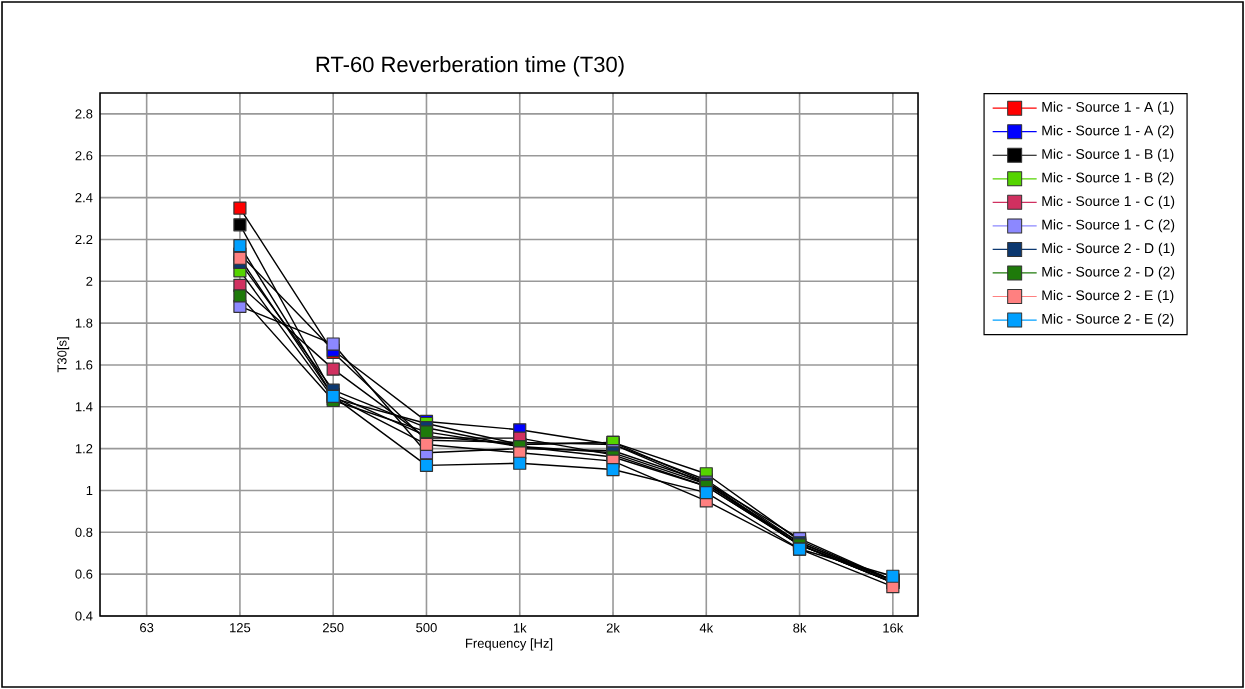  I want to click on y-tick-label: 1.4, so click(84, 407).